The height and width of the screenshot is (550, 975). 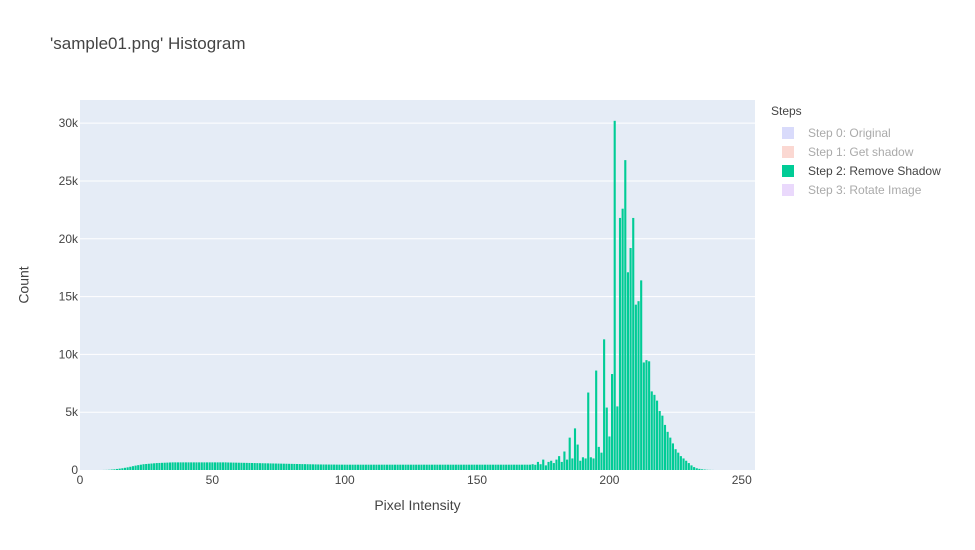 What do you see at coordinates (69, 181) in the screenshot?
I see `y-tick-label: 25k` at bounding box center [69, 181].